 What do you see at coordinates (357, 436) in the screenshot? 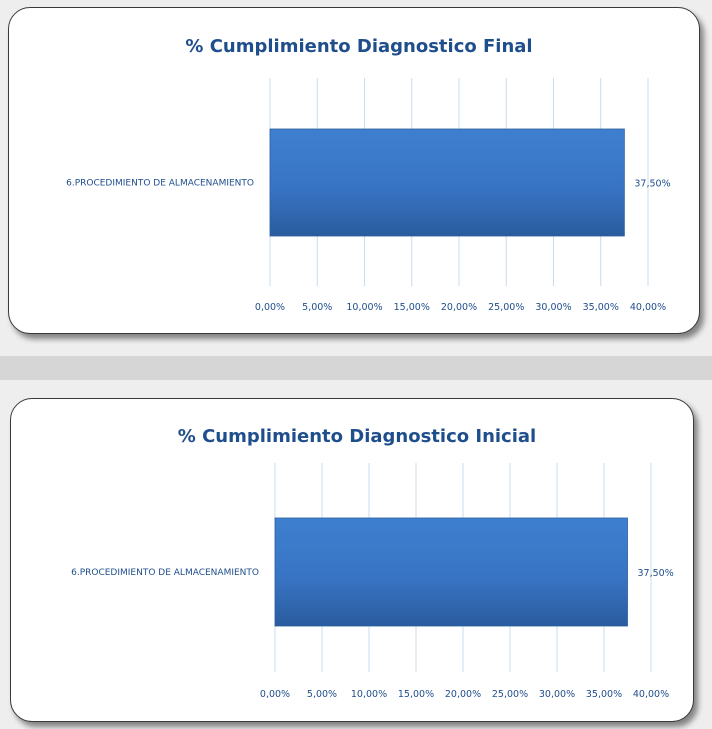
I see `chart-title: % Cumplimiento Diagnostico Inicial` at bounding box center [357, 436].